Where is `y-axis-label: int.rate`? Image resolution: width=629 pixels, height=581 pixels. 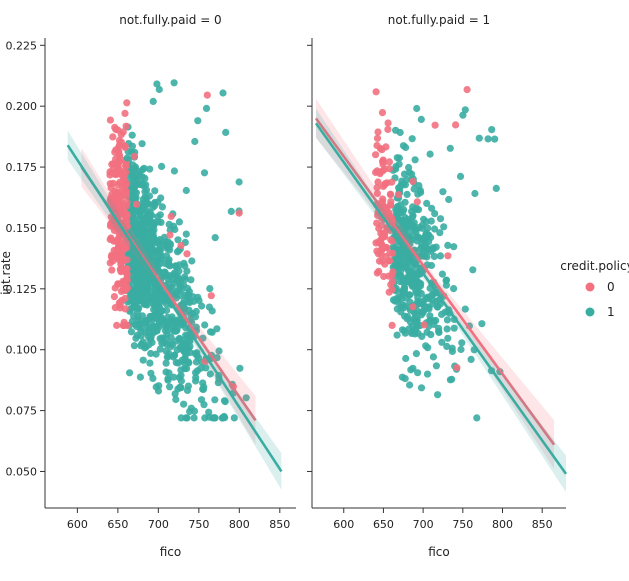
y-axis-label: int.rate is located at coordinates (6, 273).